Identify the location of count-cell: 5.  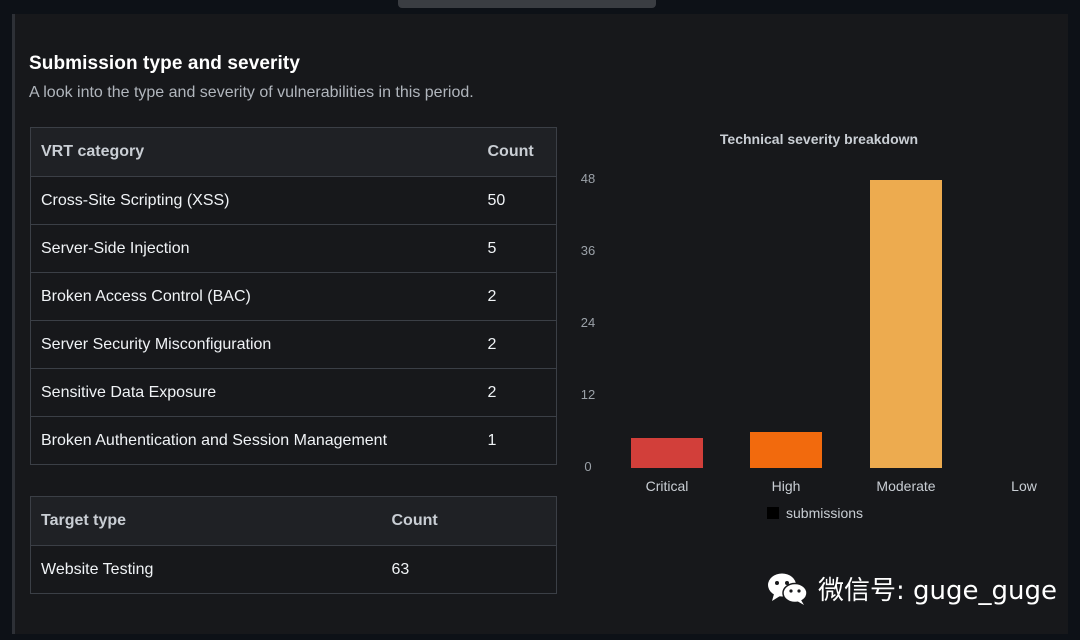
(517, 248).